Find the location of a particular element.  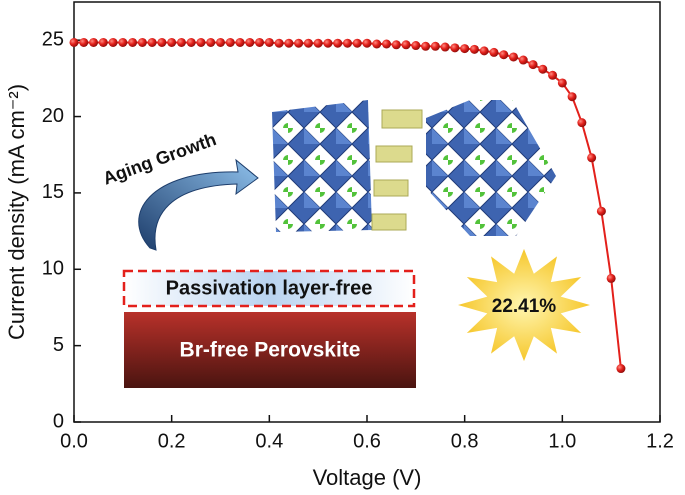

x-tick-label: 0.0 is located at coordinates (74, 441).